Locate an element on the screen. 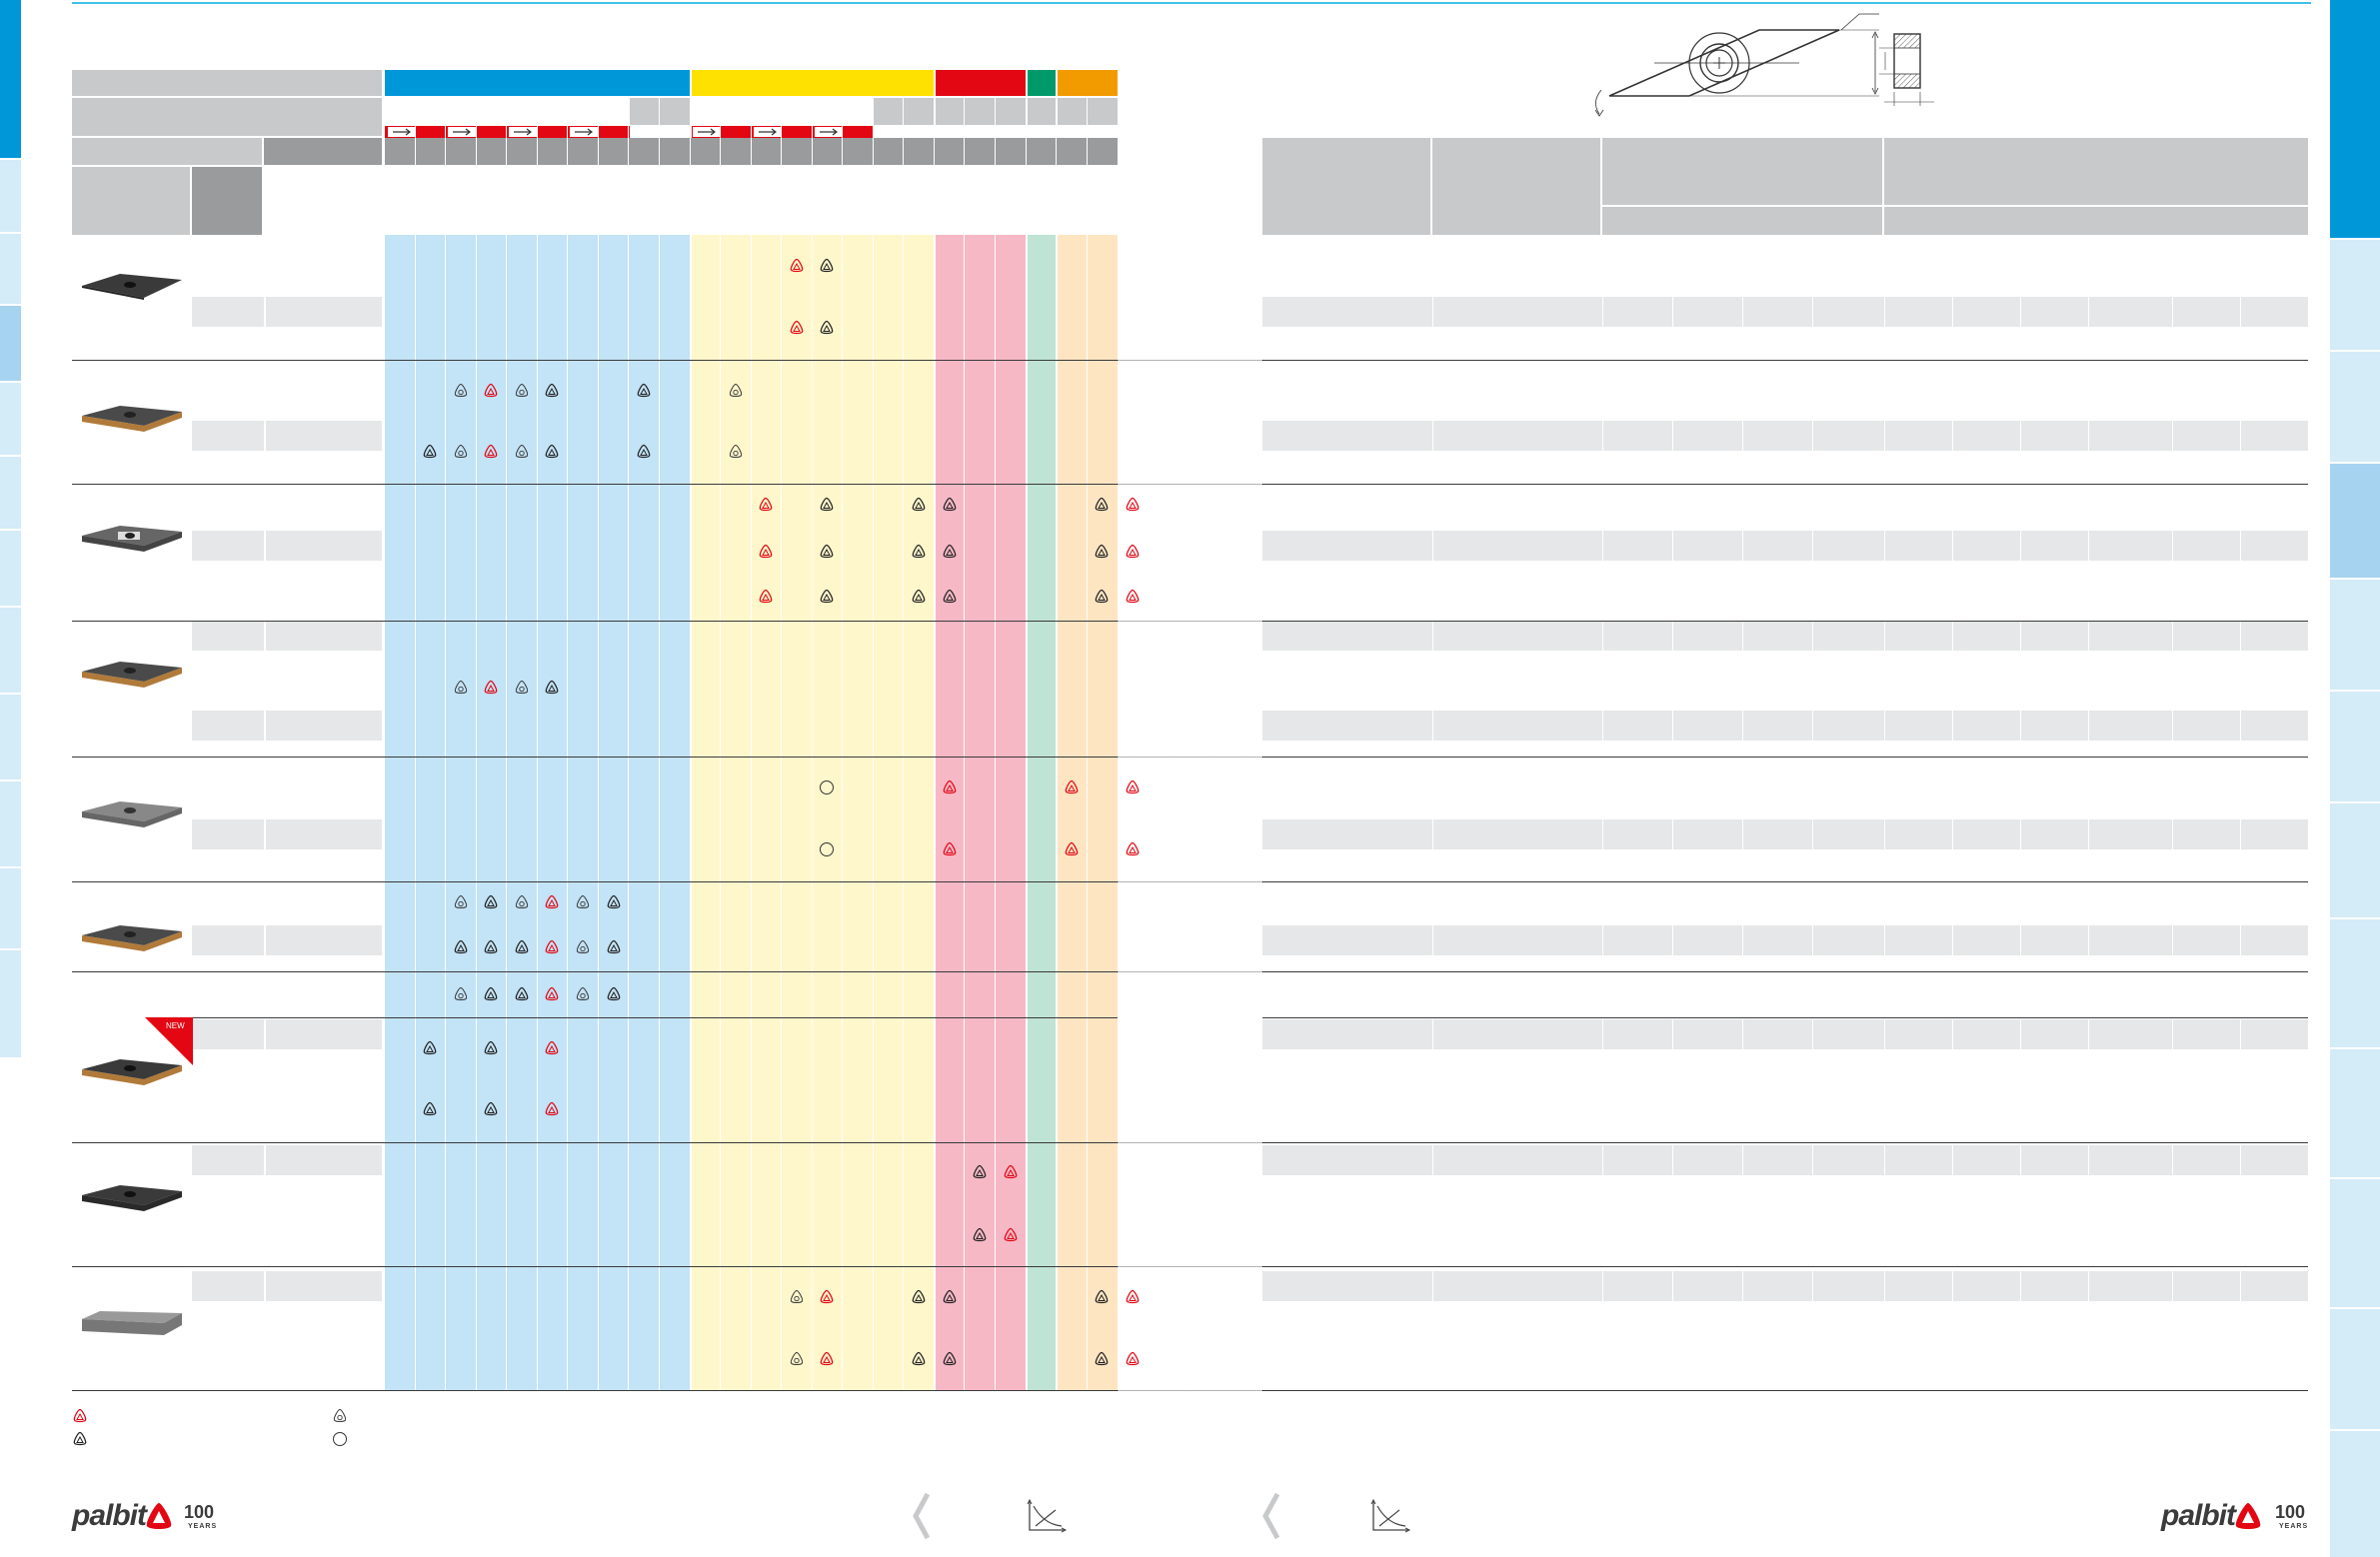  page-prev-left-icon is located at coordinates (921, 1516).